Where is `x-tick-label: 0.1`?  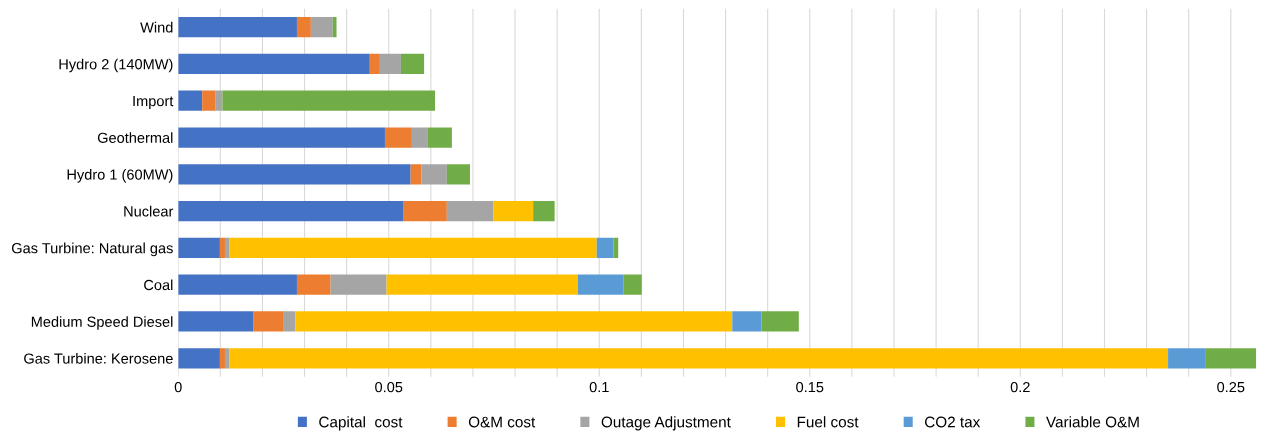 x-tick-label: 0.1 is located at coordinates (599, 387).